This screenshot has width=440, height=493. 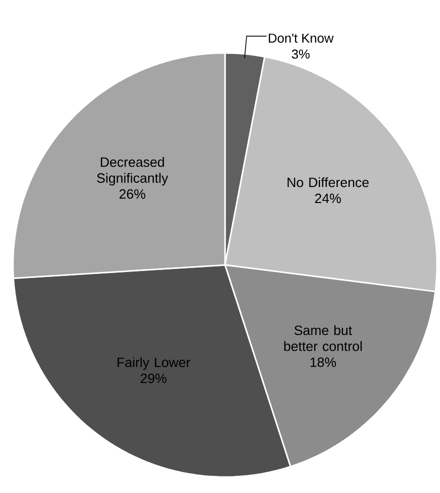 I want to click on data-label: 26%, so click(x=133, y=194).